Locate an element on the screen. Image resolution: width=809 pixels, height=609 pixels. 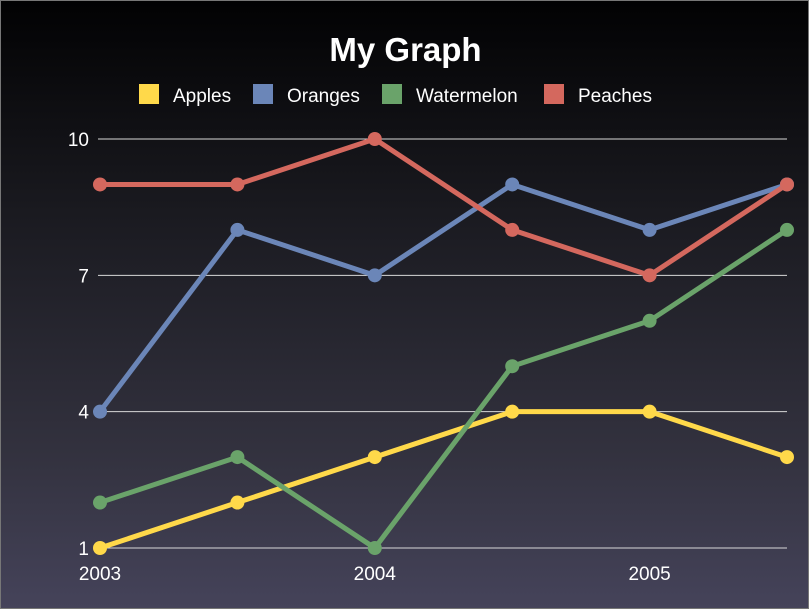
y-tick-label: 1 is located at coordinates (83, 549).